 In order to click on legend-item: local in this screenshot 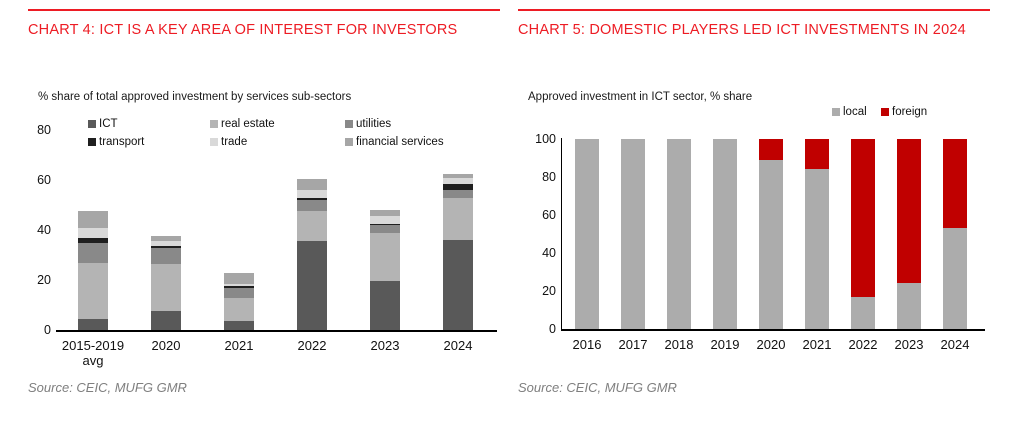, I will do `click(849, 112)`.